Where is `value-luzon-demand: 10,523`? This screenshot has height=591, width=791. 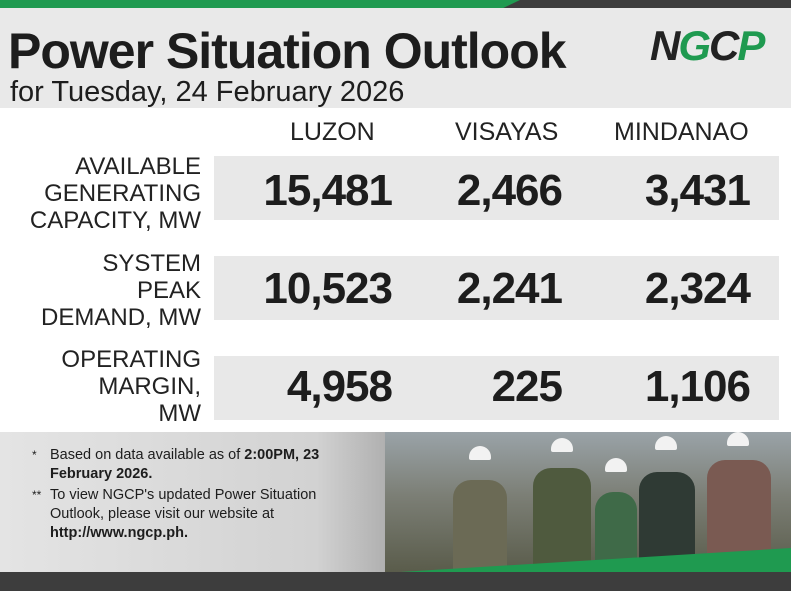
value-luzon-demand: 10,523 is located at coordinates (328, 288).